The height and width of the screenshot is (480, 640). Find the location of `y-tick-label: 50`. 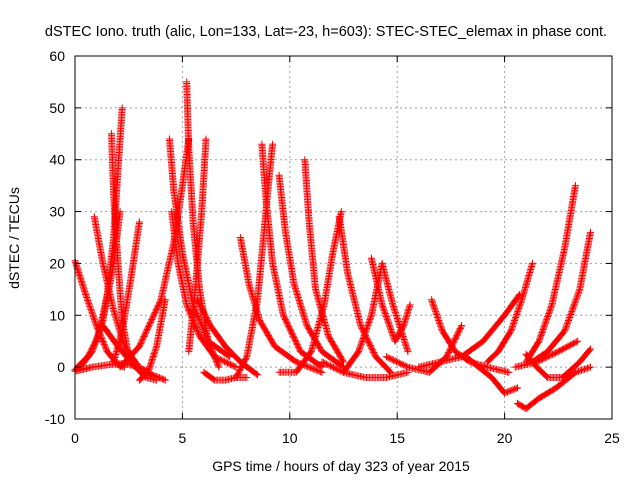

y-tick-label: 50 is located at coordinates (57, 108).